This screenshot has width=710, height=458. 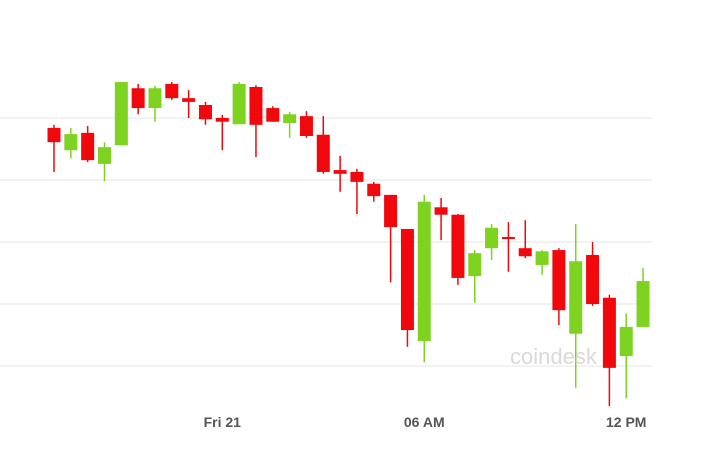 I want to click on watermark: coindesk, so click(x=554, y=356).